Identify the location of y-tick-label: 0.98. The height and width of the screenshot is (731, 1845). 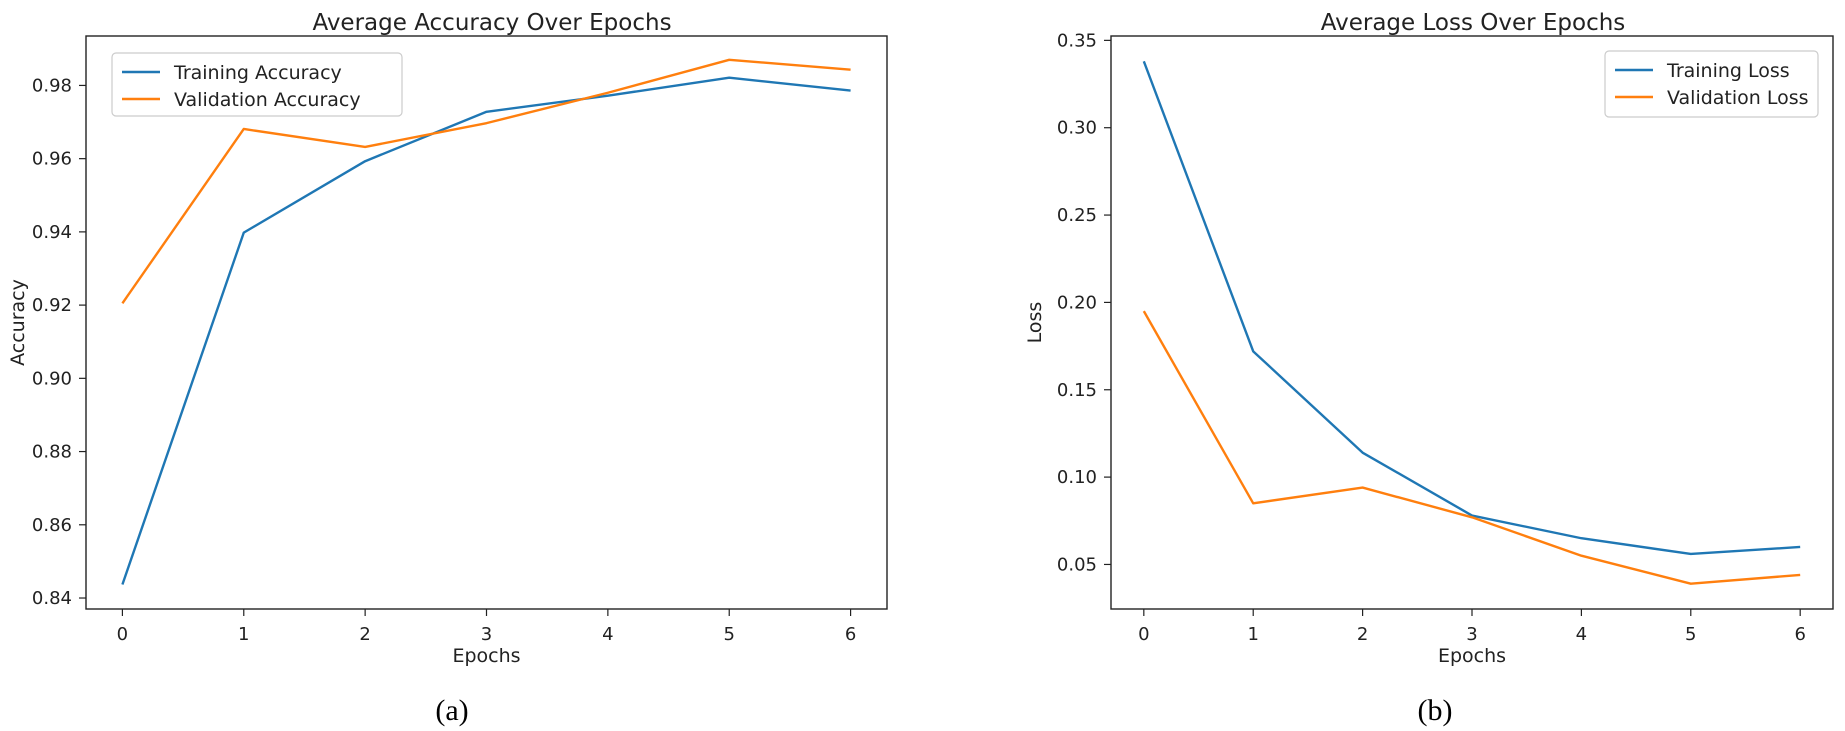
(52, 85).